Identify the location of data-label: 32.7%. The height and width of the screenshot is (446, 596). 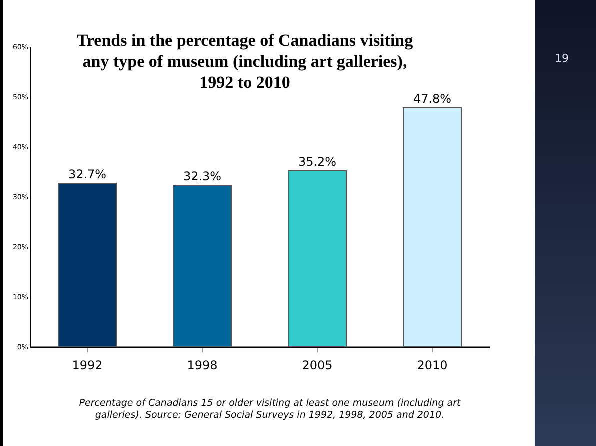
(87, 175).